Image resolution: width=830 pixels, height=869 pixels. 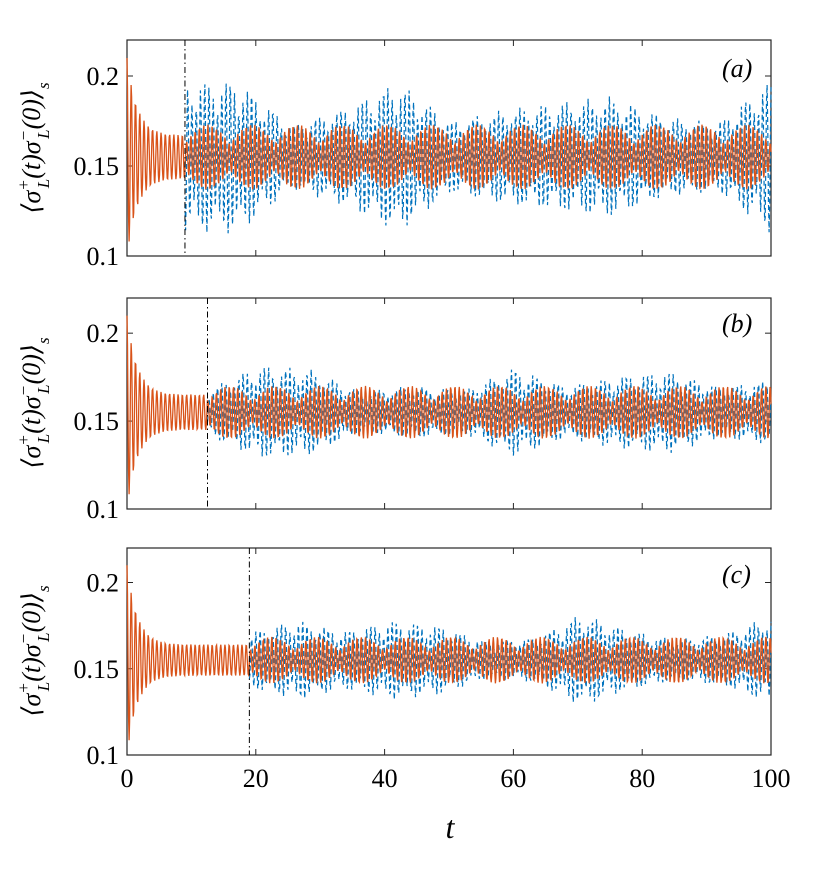 What do you see at coordinates (736, 574) in the screenshot?
I see `panel-label: (c)` at bounding box center [736, 574].